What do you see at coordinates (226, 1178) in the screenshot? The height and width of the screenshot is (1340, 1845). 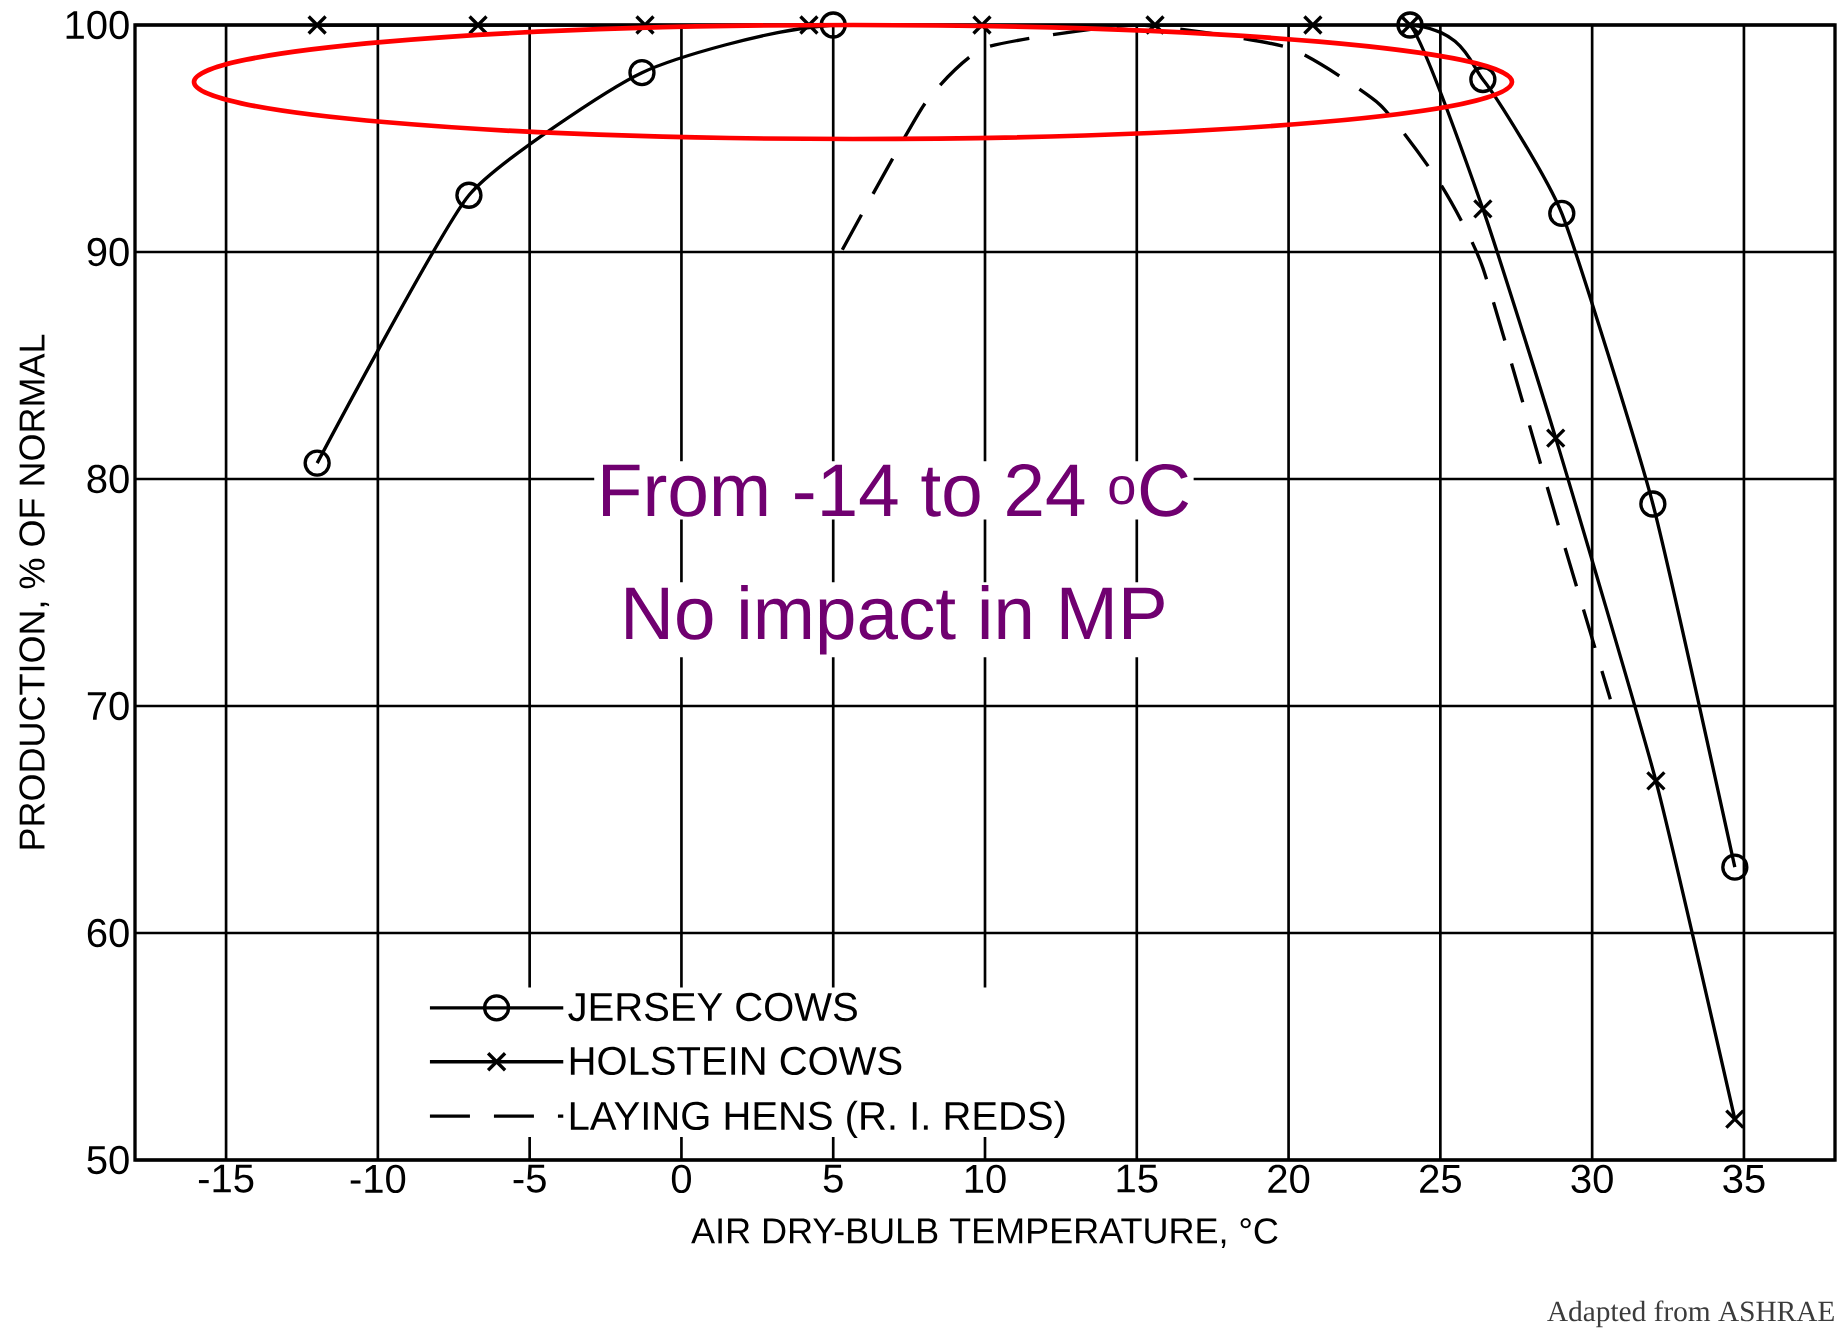 I see `x-tick-label: -15` at bounding box center [226, 1178].